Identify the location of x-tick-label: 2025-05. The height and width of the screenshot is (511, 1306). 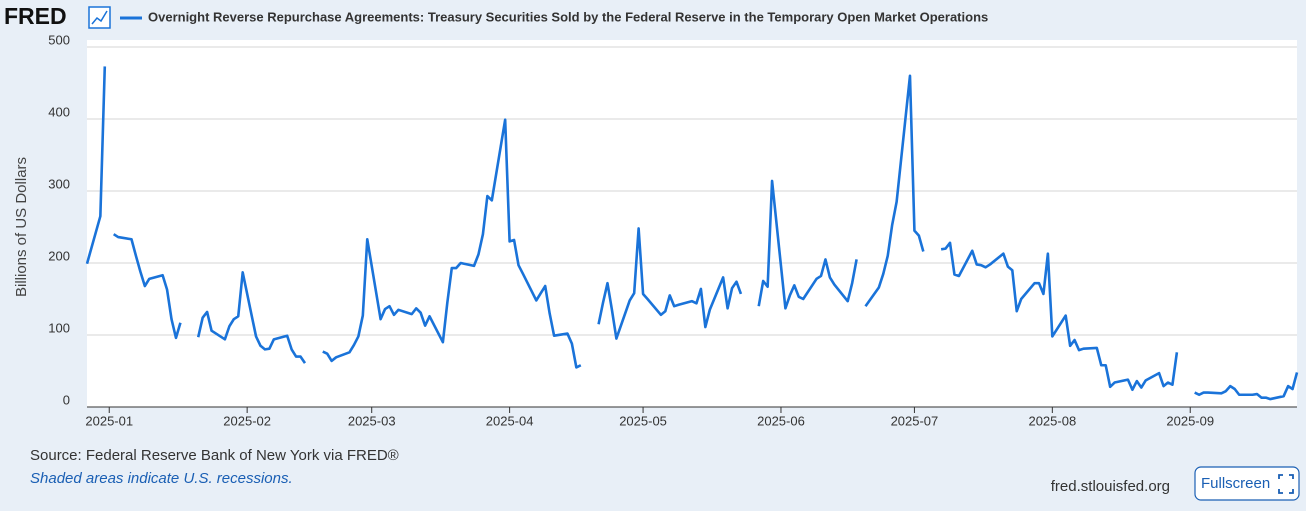
(643, 420).